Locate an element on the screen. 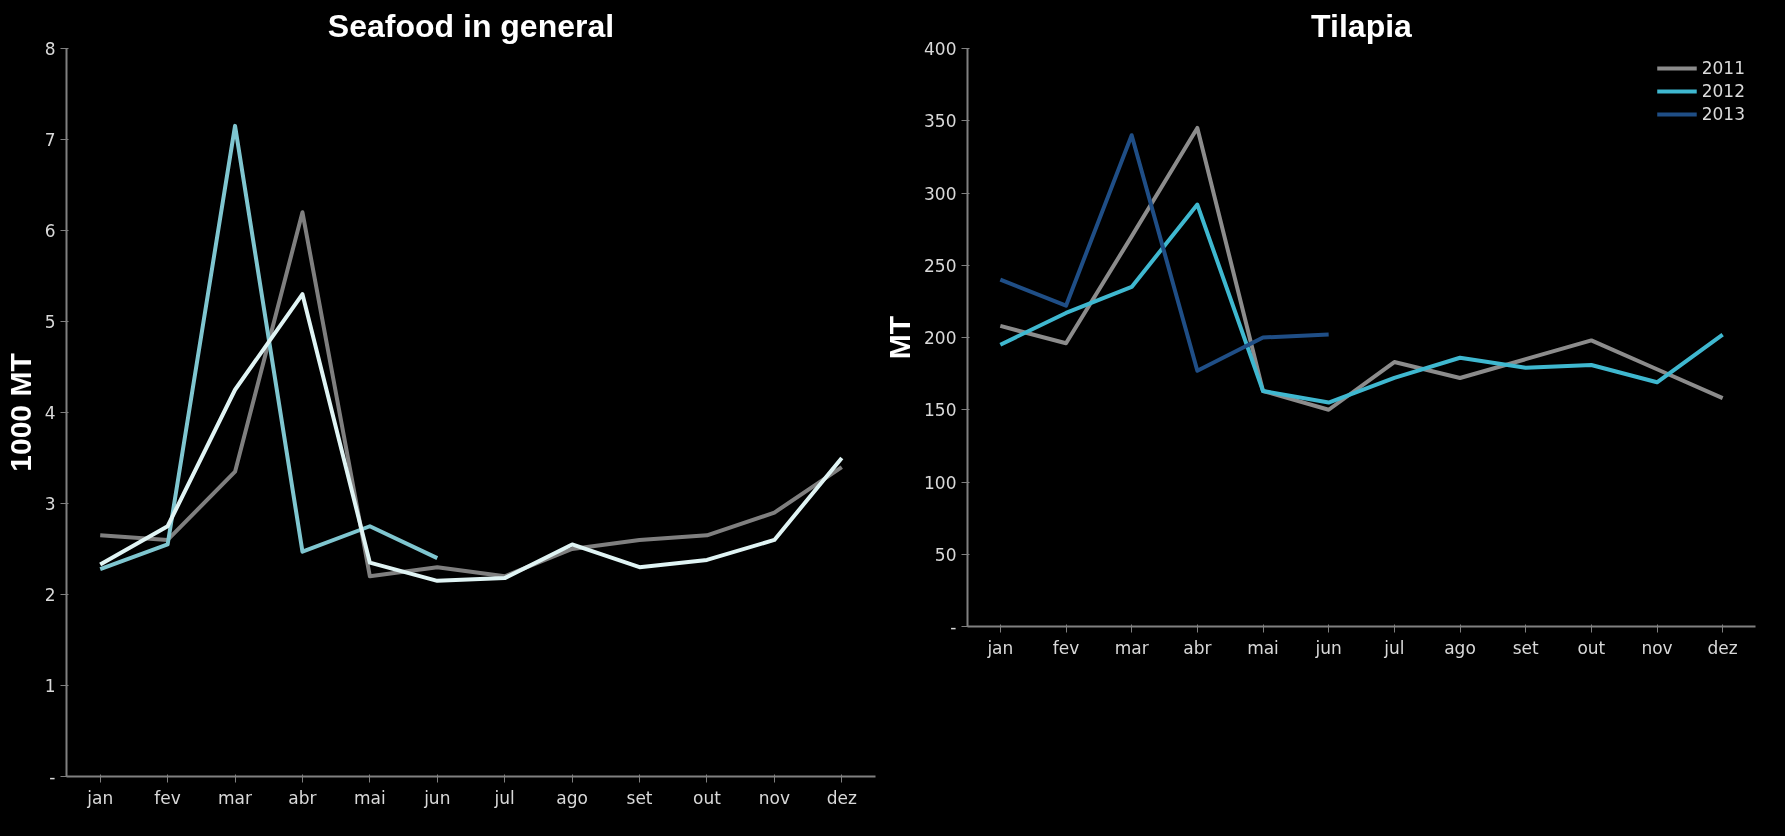  legend-label: 2011 is located at coordinates (1723, 68).